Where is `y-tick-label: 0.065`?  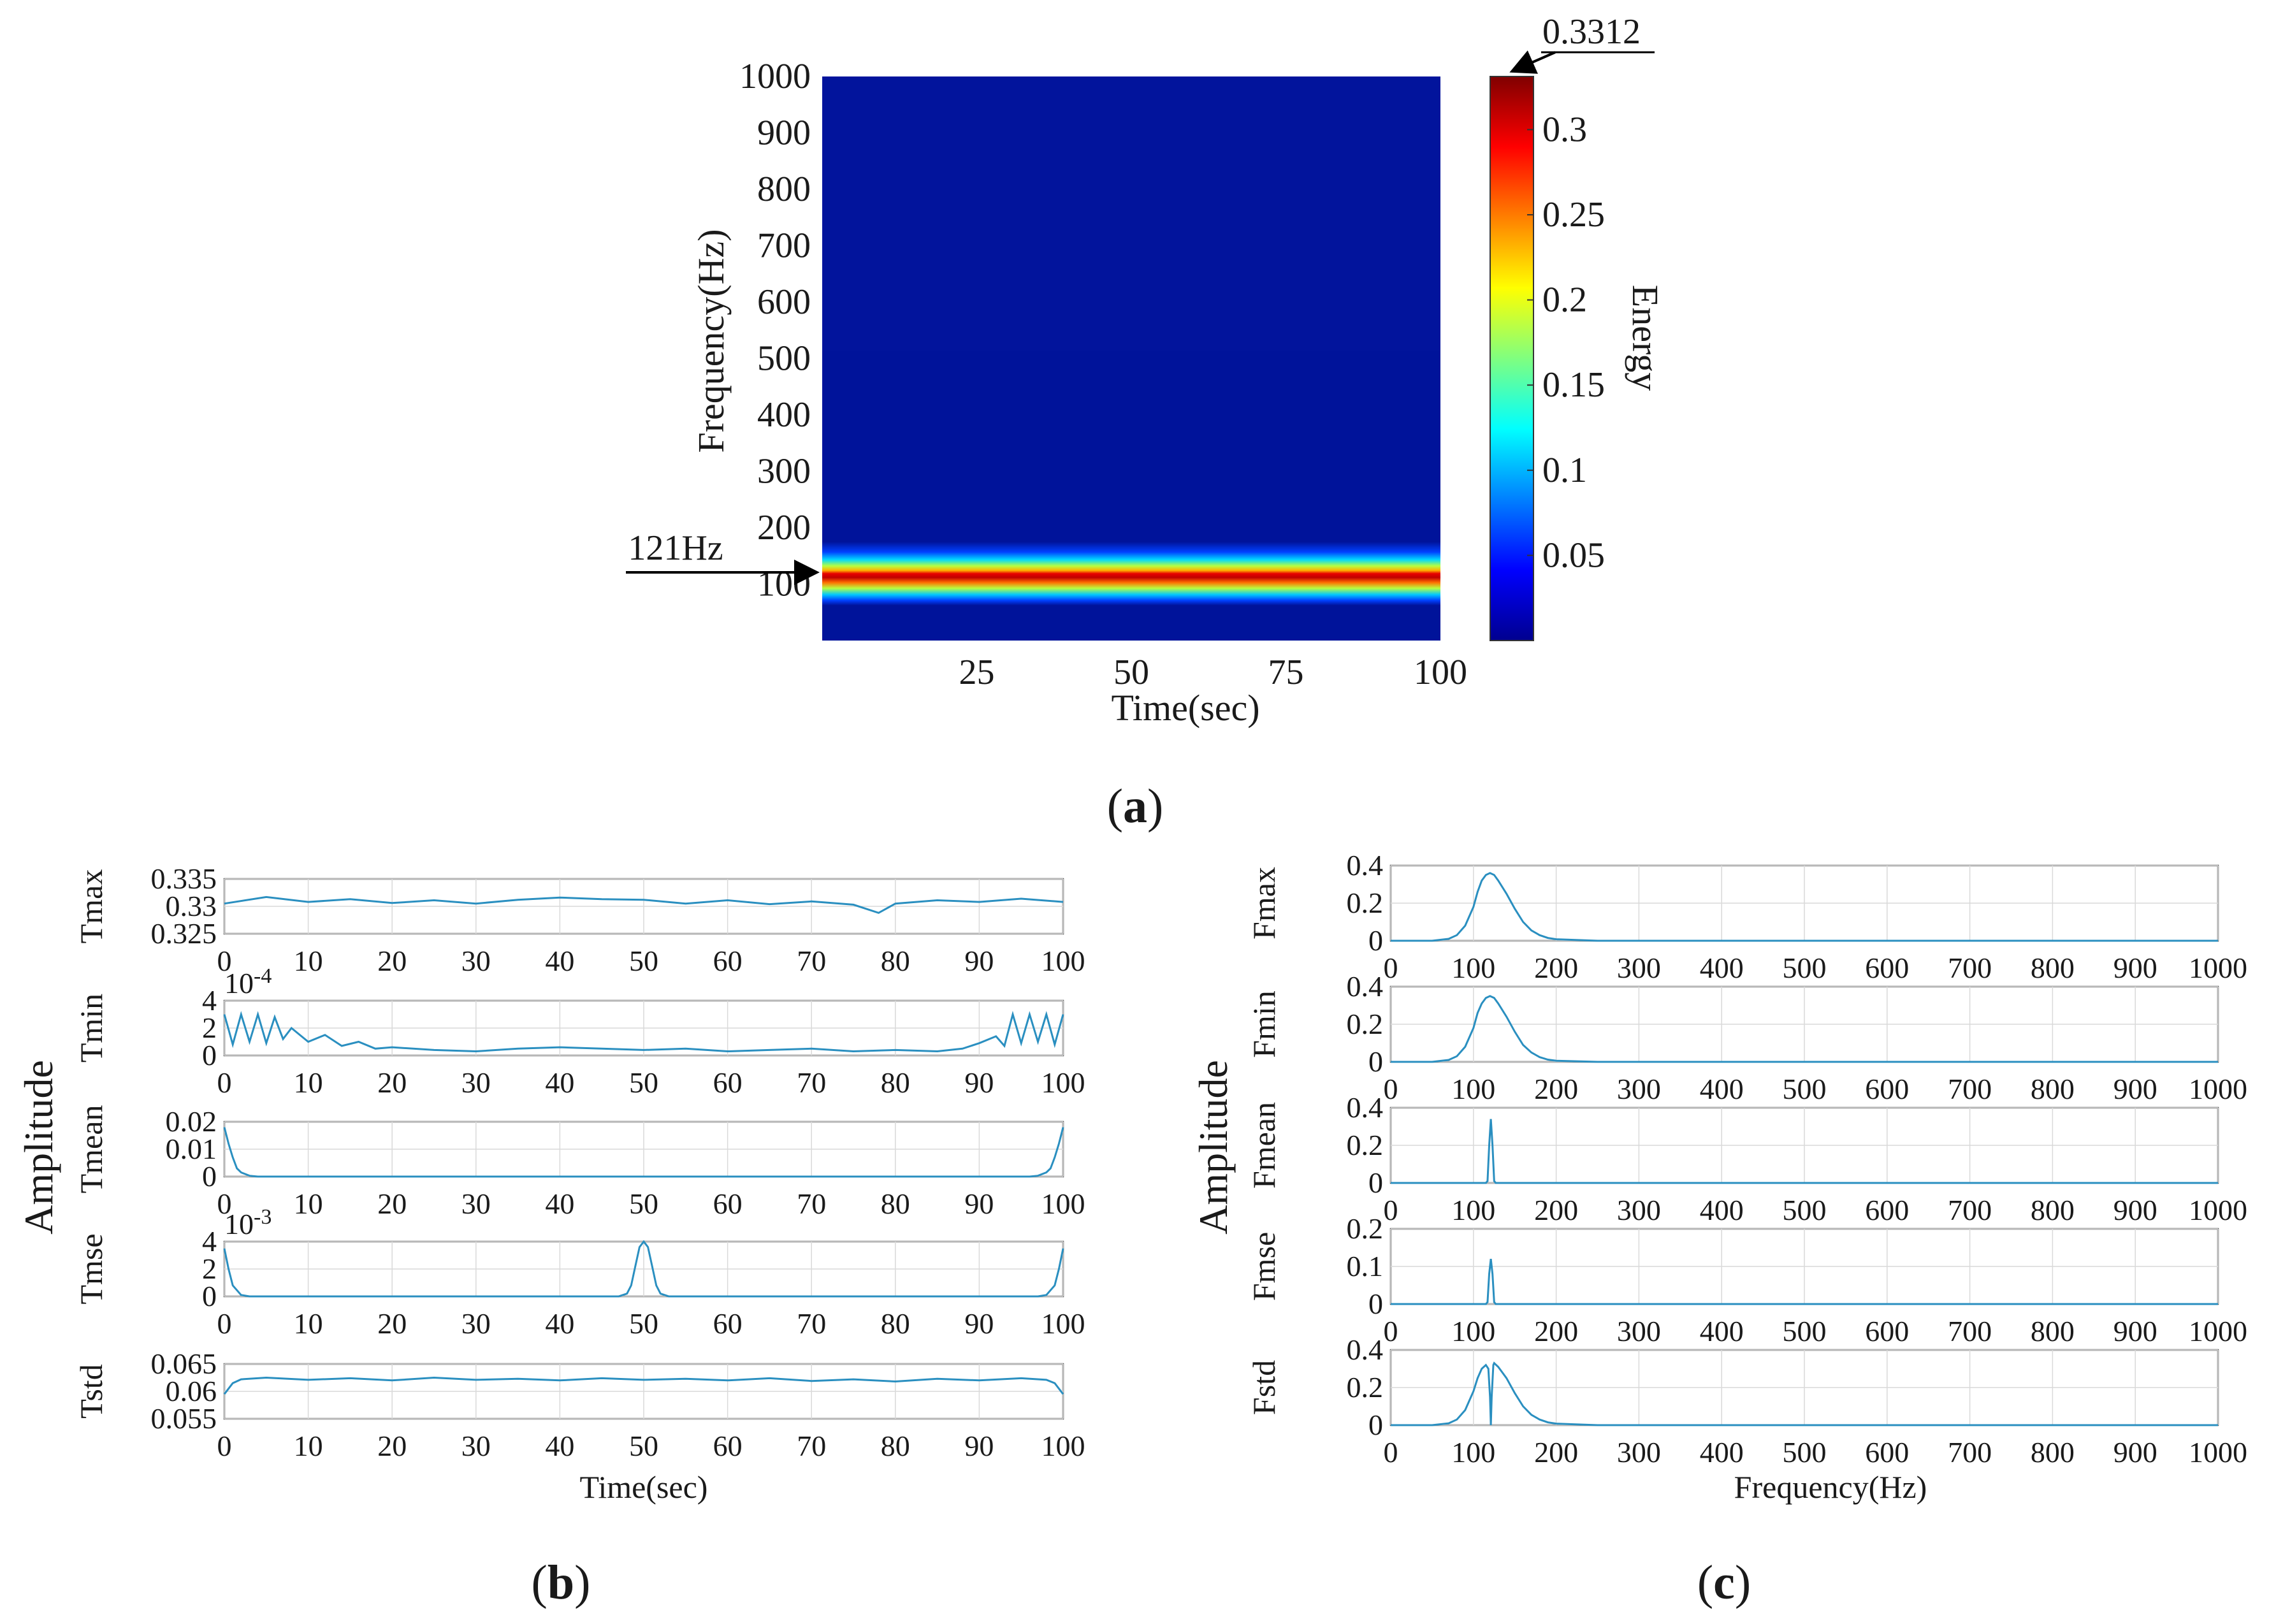 y-tick-label: 0.065 is located at coordinates (184, 1363).